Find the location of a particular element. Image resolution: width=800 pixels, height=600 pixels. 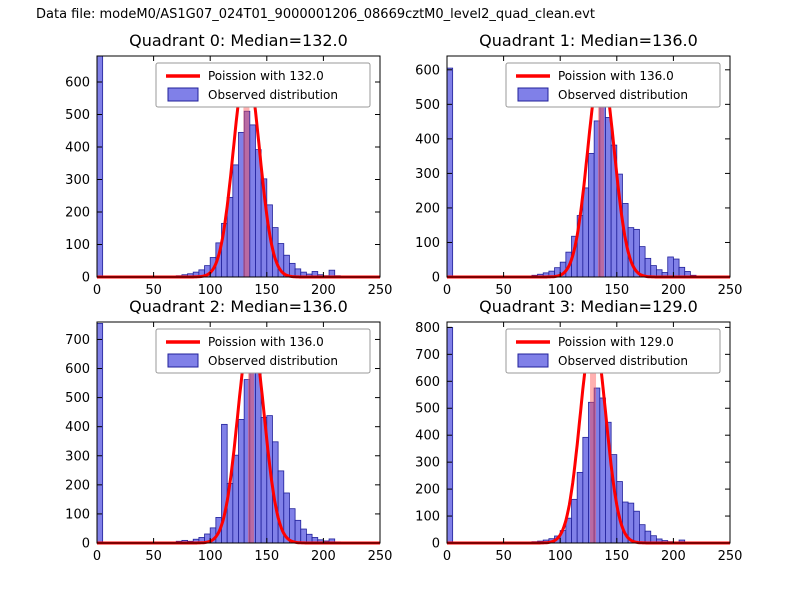

subplot-title-quadrant-0: Quadrant 0: Median=132.0 is located at coordinates (238, 40).